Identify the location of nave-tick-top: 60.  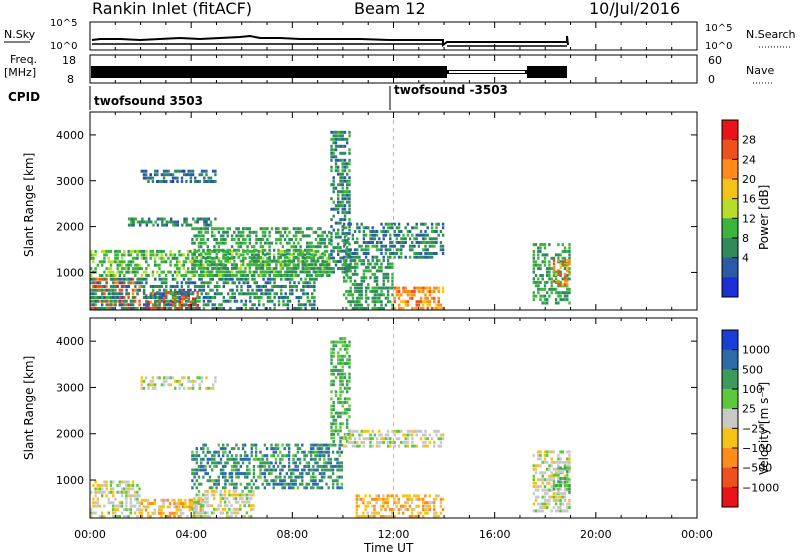
(715, 60).